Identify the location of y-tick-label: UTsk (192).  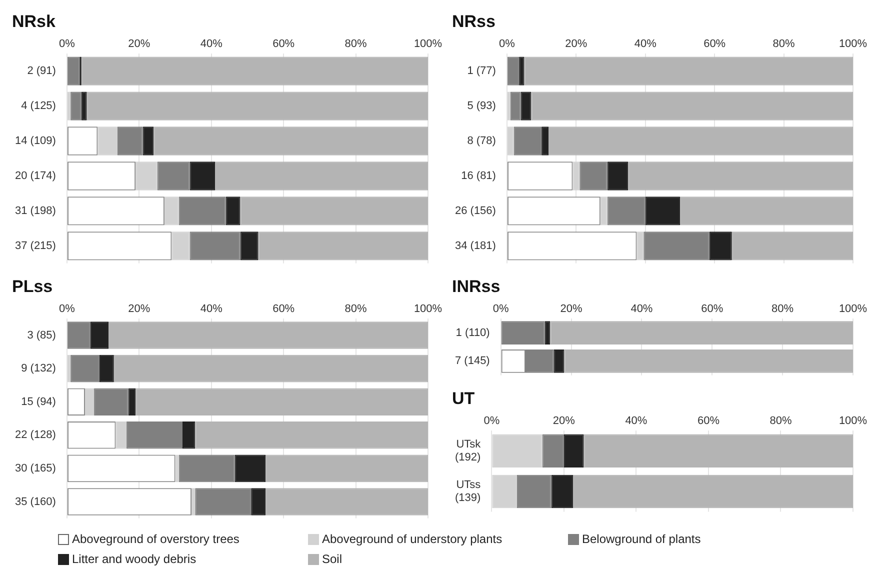
(468, 451).